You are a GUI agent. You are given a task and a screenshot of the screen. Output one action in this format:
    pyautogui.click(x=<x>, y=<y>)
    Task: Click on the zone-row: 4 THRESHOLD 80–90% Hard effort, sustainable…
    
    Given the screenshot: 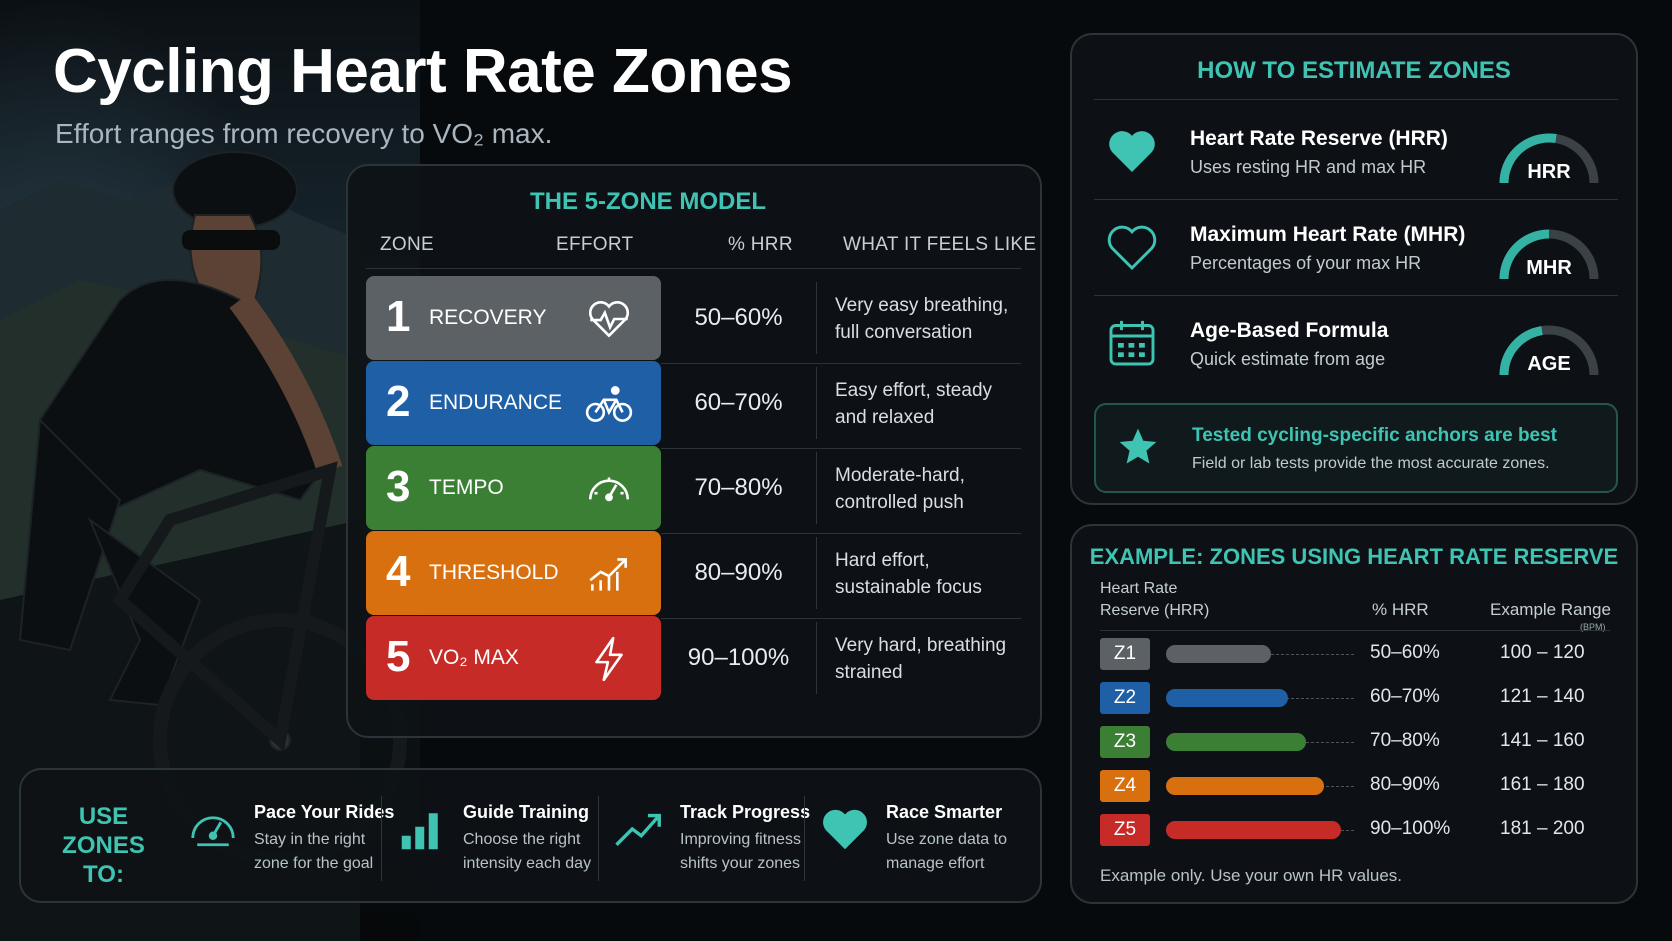 What is the action you would take?
    pyautogui.click(x=693, y=573)
    